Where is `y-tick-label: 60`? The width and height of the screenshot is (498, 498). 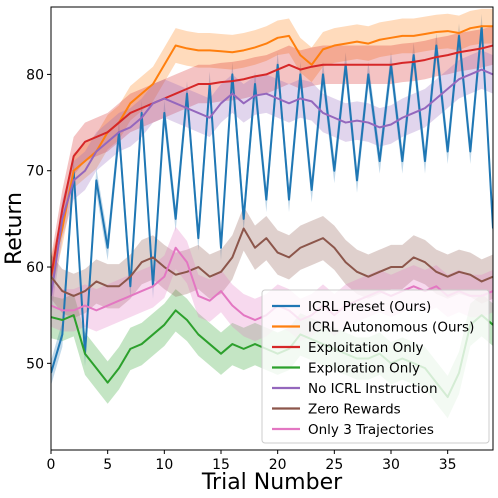 y-tick-label: 60 is located at coordinates (35, 268).